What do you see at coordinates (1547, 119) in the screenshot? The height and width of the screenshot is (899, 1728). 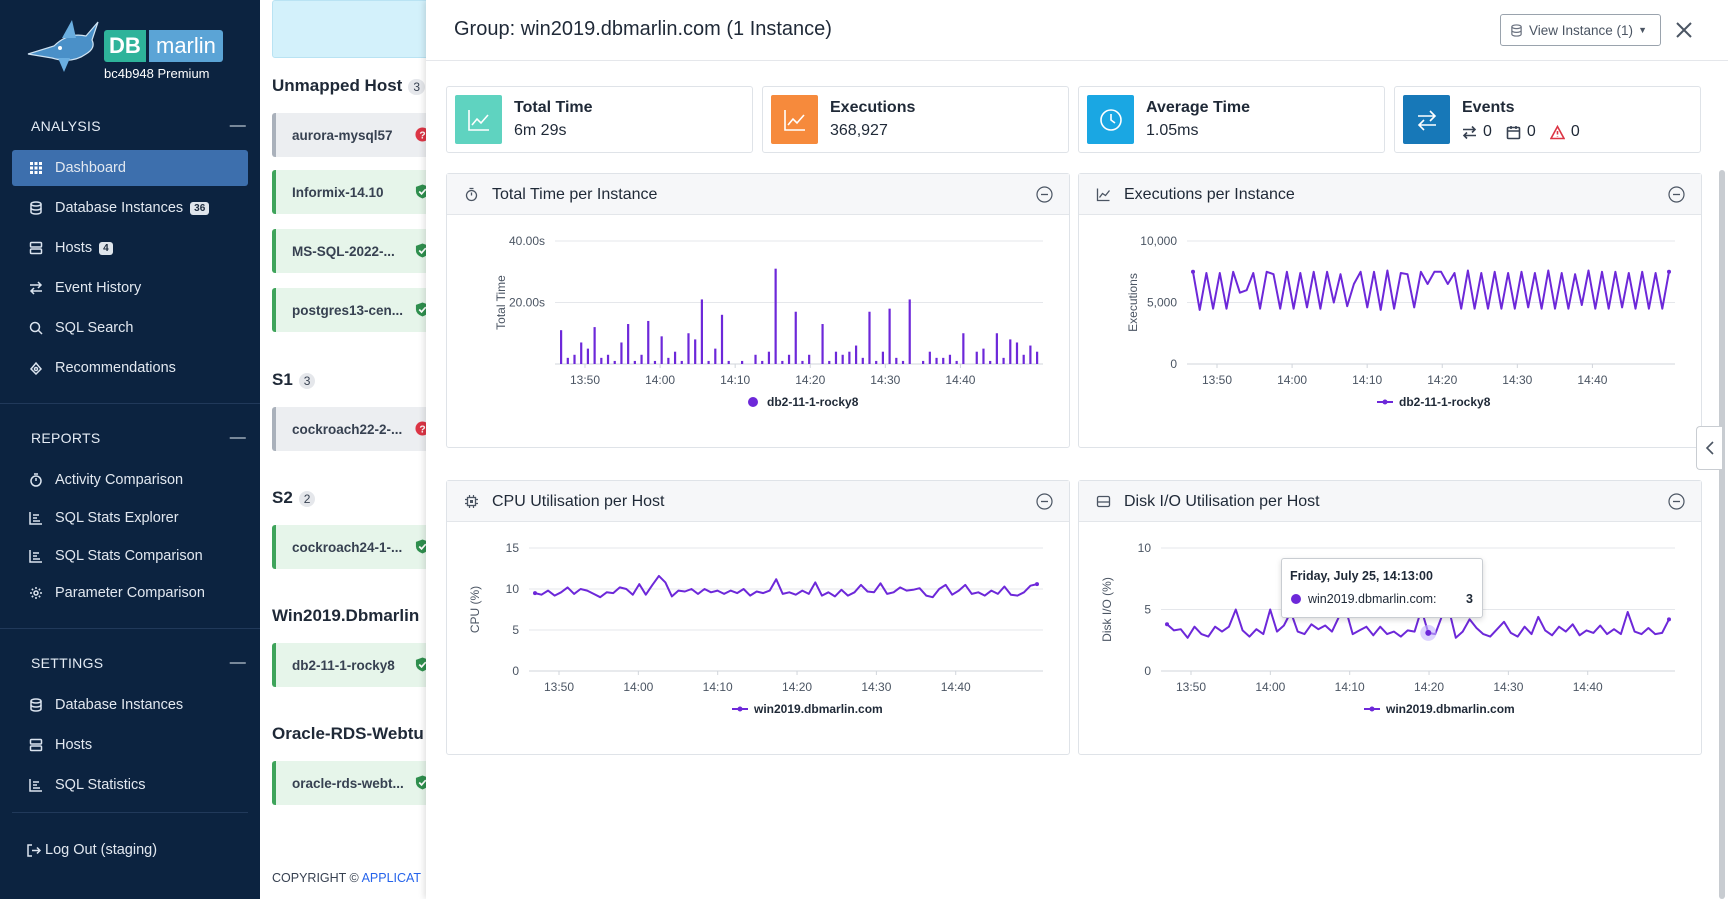 I see `stat-card-events: Events 0 0 0` at bounding box center [1547, 119].